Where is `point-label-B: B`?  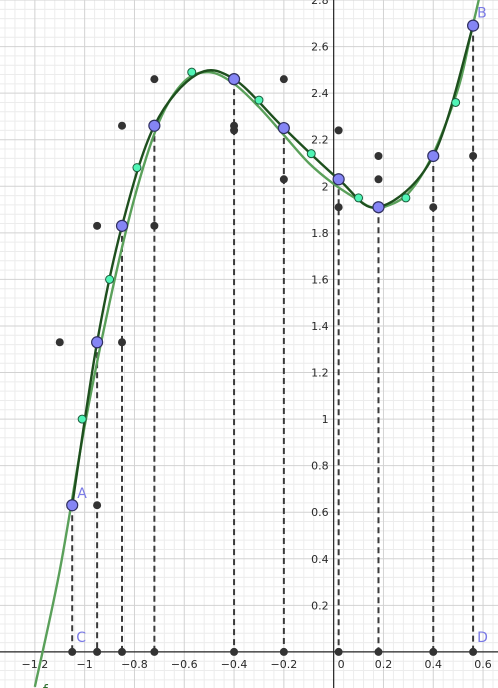 point-label-B: B is located at coordinates (482, 14).